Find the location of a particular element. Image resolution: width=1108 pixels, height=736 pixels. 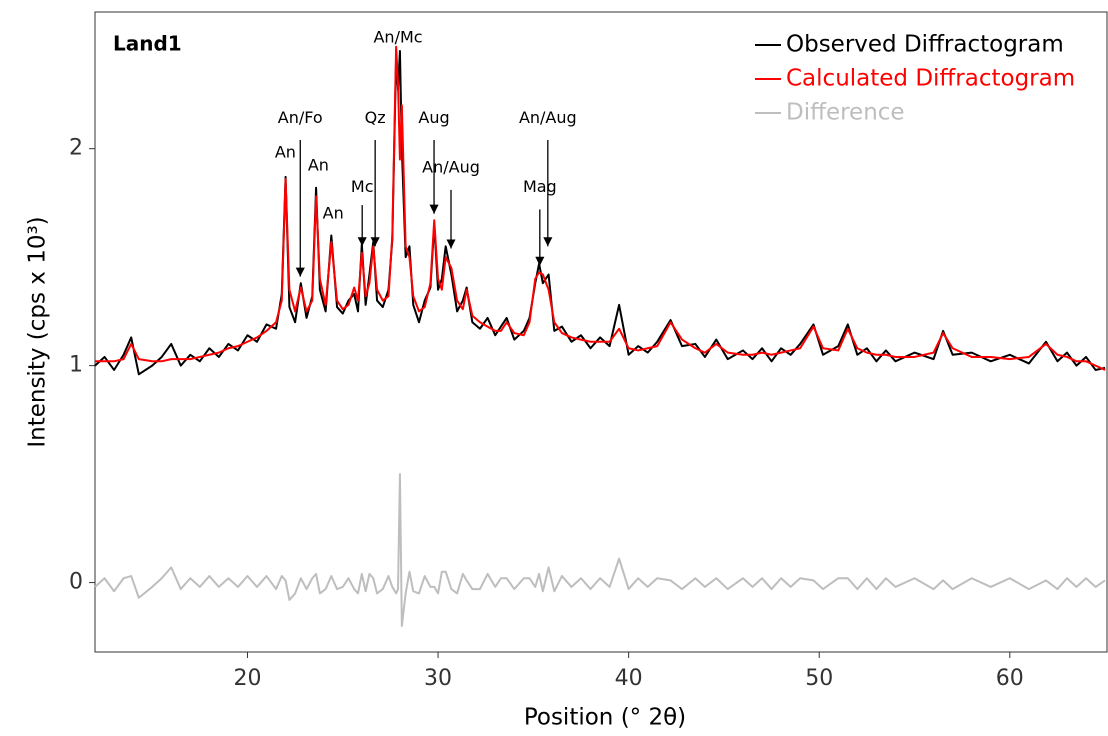

y-tick-label: 2 is located at coordinates (76, 148).